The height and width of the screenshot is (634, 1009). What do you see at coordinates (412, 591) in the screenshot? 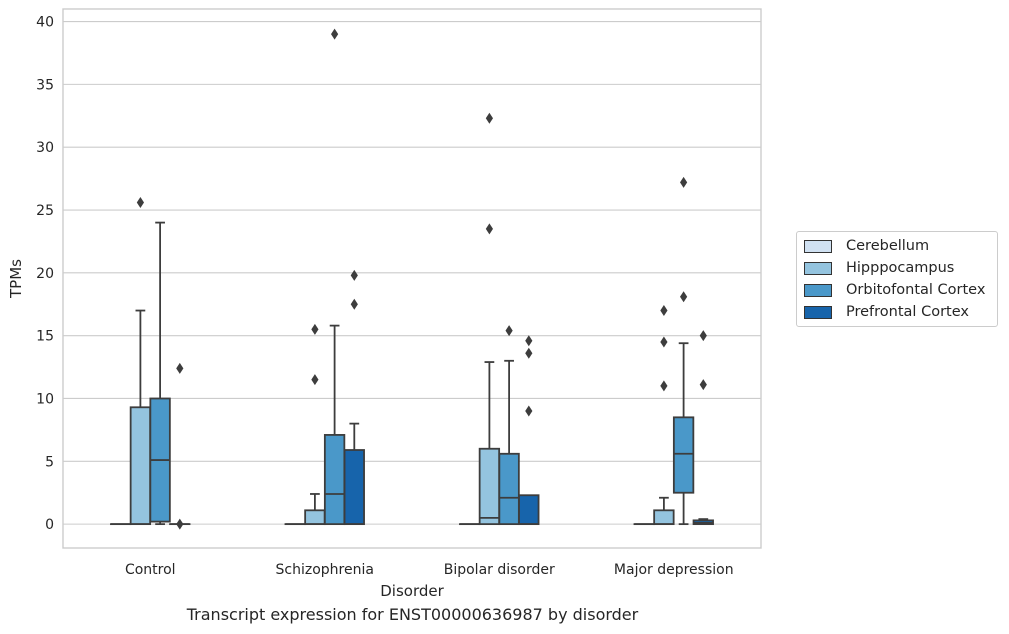
I see `x-axis-title: Disorder` at bounding box center [412, 591].